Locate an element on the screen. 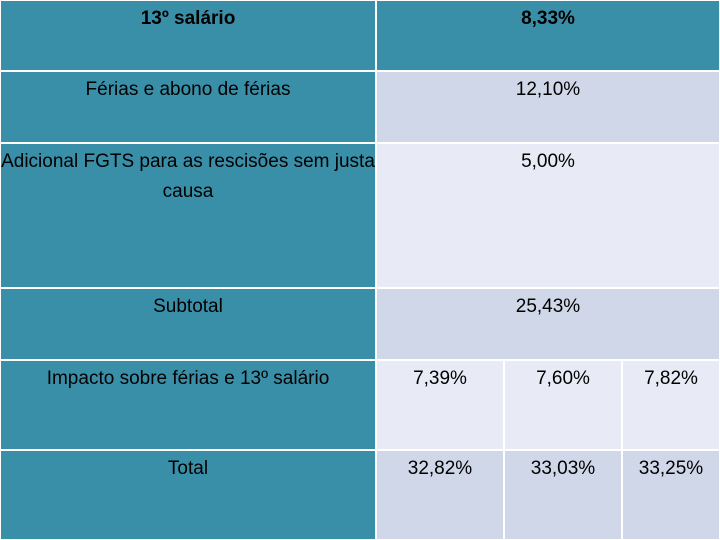  row-label-total: Total is located at coordinates (188, 495).